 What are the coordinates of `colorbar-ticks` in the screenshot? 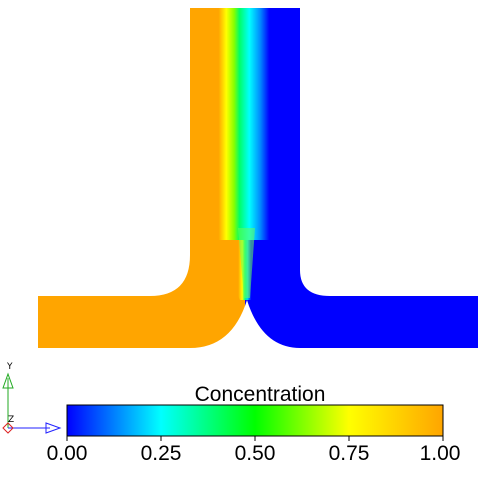 It's located at (255, 438).